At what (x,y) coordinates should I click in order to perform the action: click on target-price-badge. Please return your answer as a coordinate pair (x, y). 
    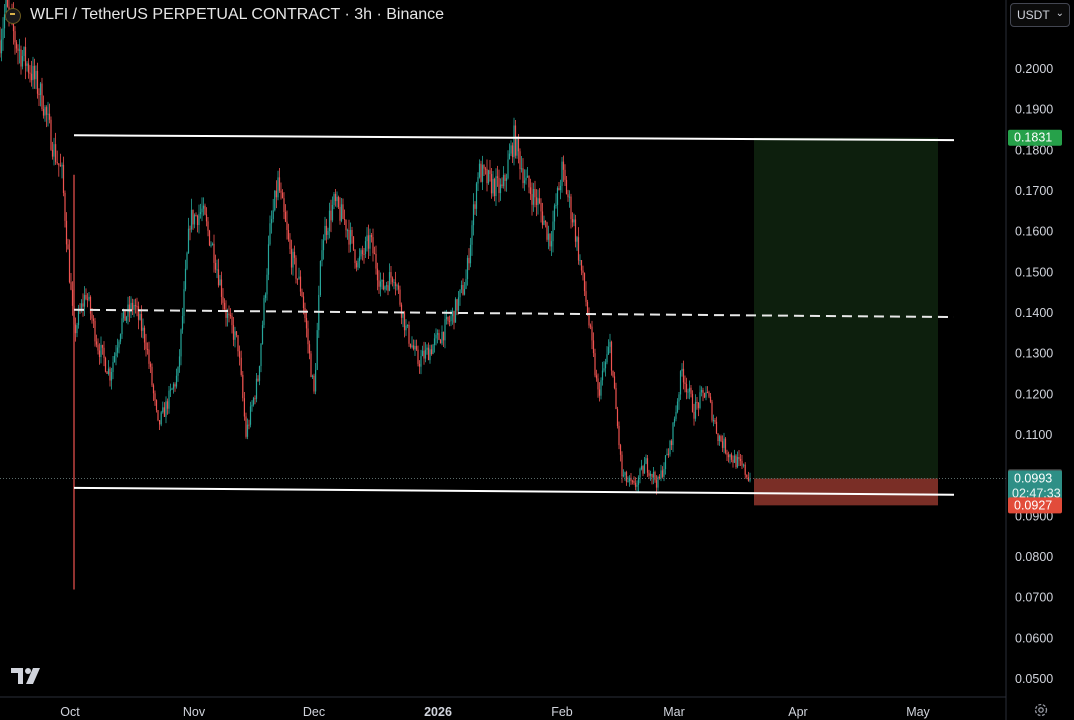
    Looking at the image, I should click on (1035, 137).